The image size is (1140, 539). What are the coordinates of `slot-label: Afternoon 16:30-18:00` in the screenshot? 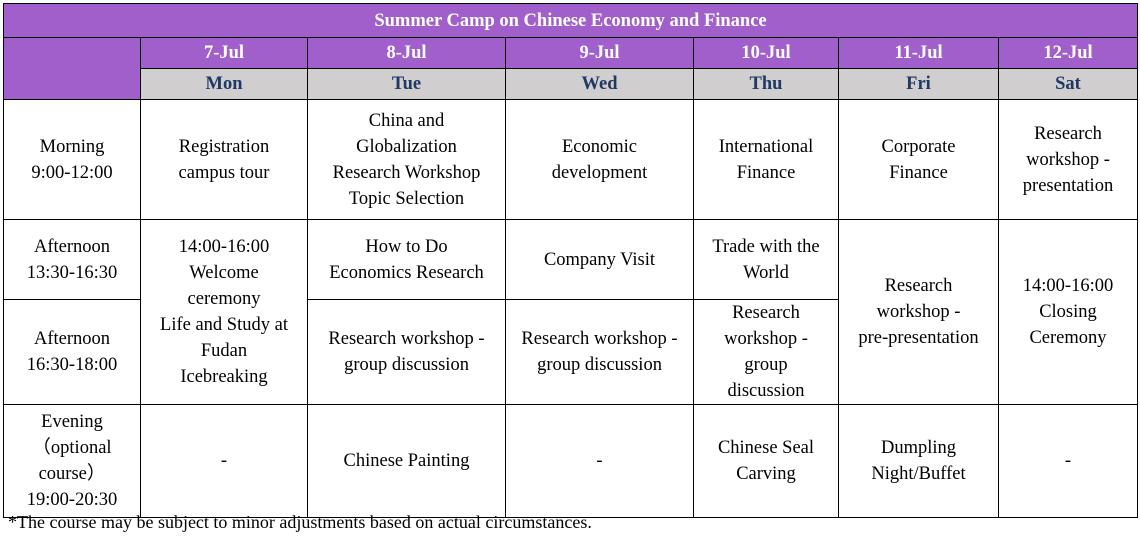 It's located at (72, 352).